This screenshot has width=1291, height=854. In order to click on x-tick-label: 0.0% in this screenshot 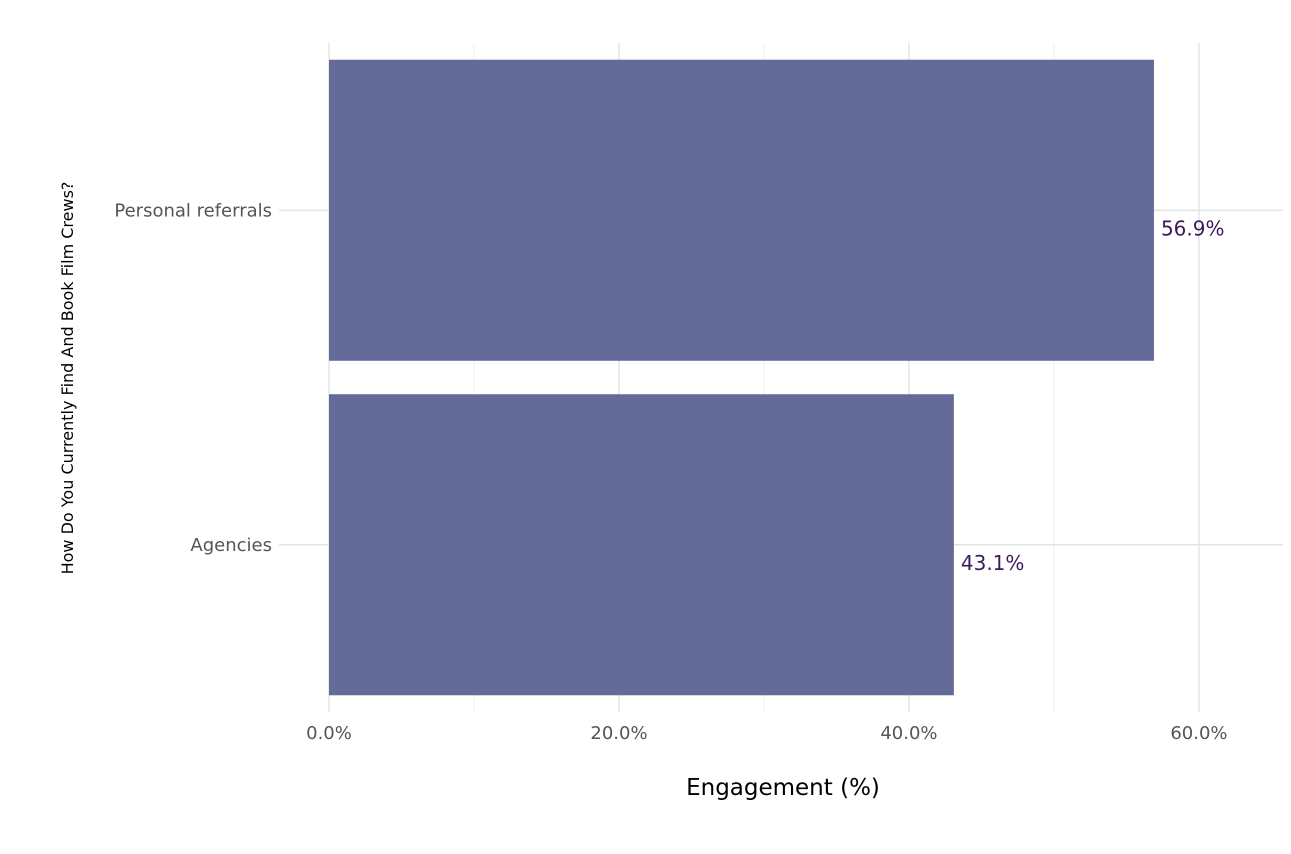, I will do `click(329, 733)`.